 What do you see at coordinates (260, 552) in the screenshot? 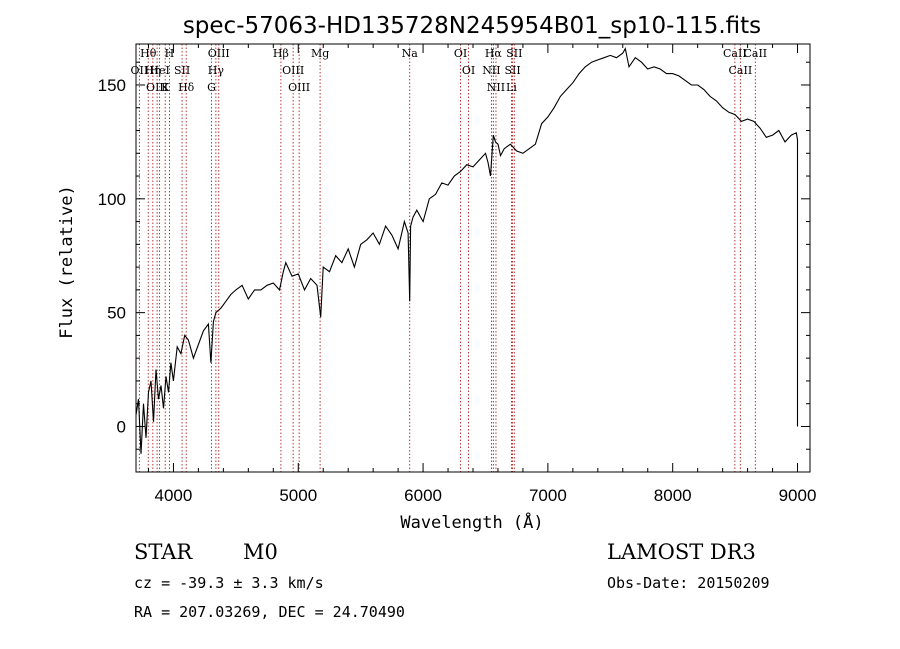
I see `object-subclass: M0` at bounding box center [260, 552].